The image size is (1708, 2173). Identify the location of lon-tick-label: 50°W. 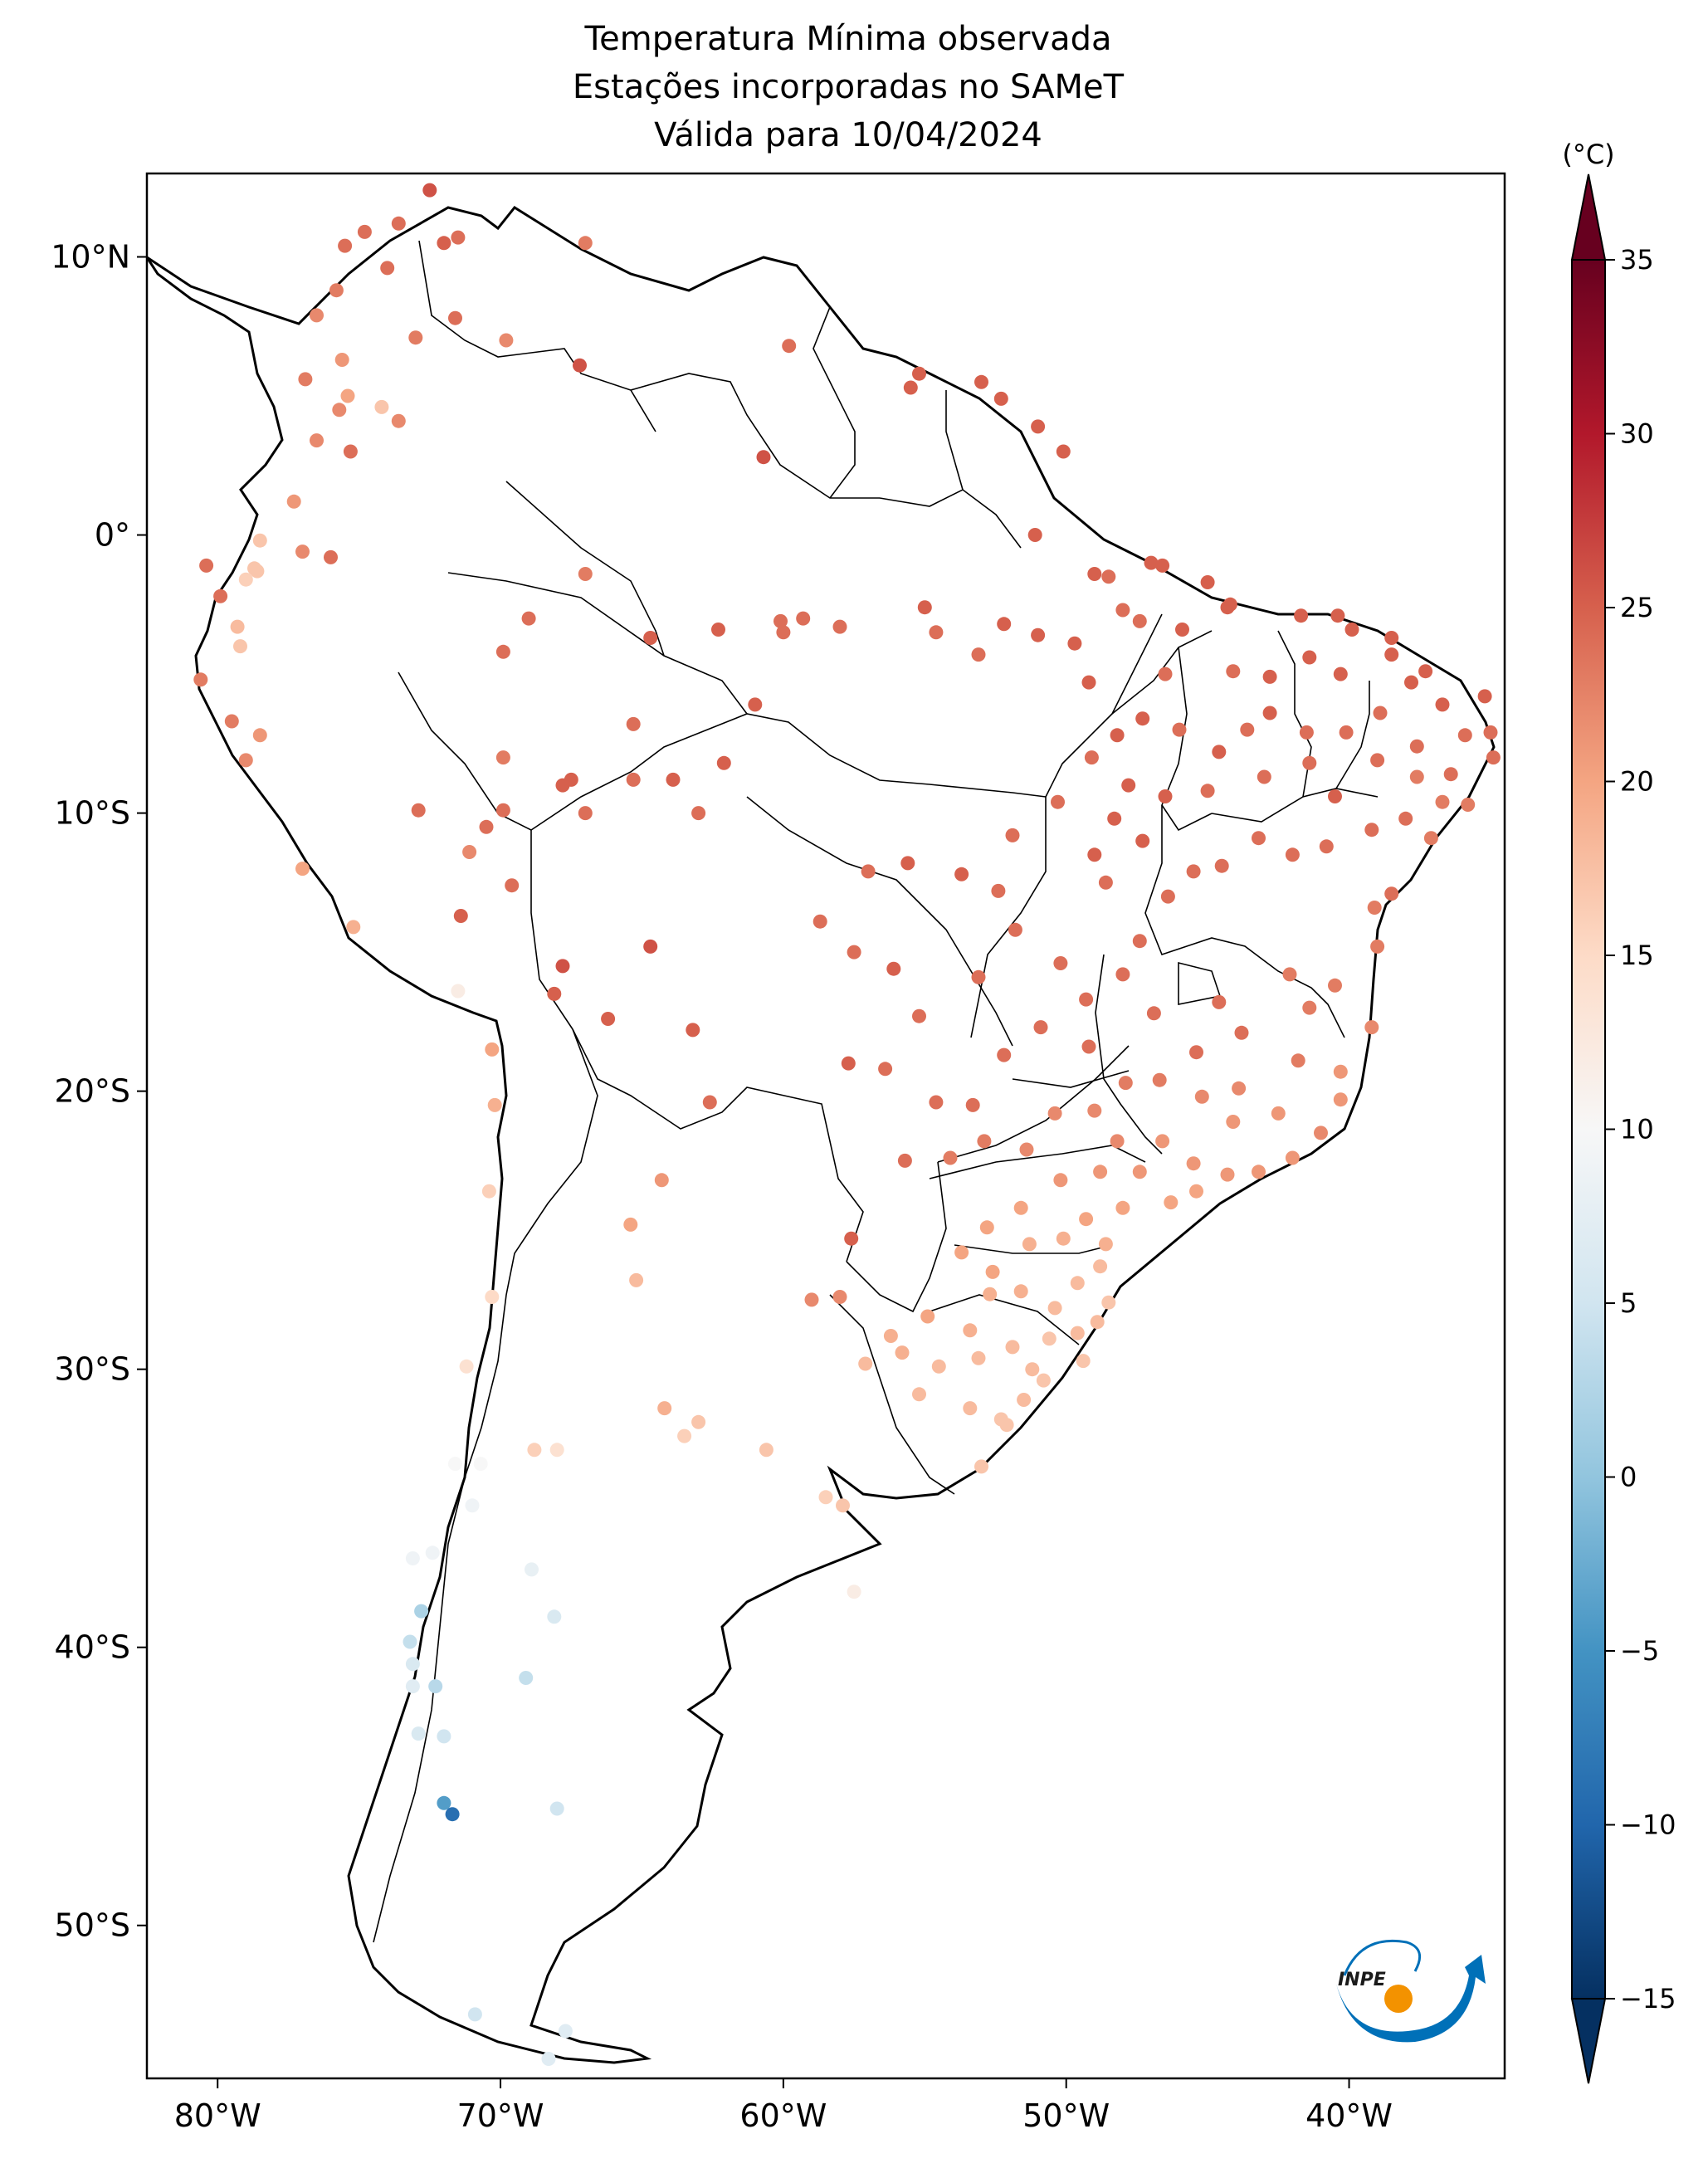
(1066, 2115).